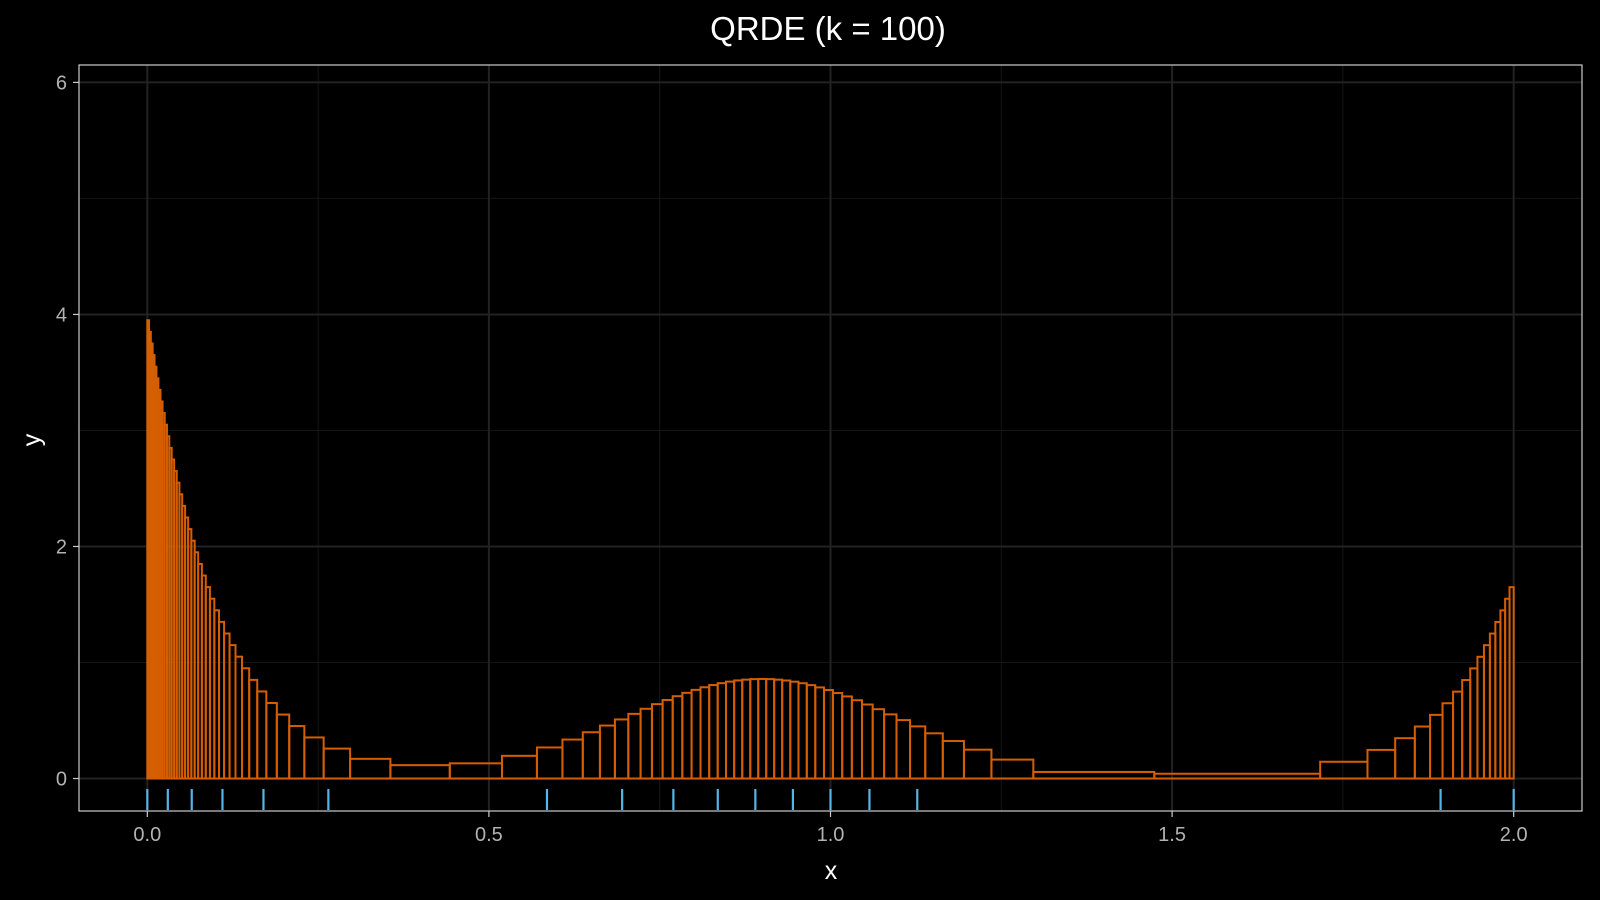 The width and height of the screenshot is (1600, 900). Describe the element at coordinates (1514, 835) in the screenshot. I see `x-tick-label: 2.0` at that location.